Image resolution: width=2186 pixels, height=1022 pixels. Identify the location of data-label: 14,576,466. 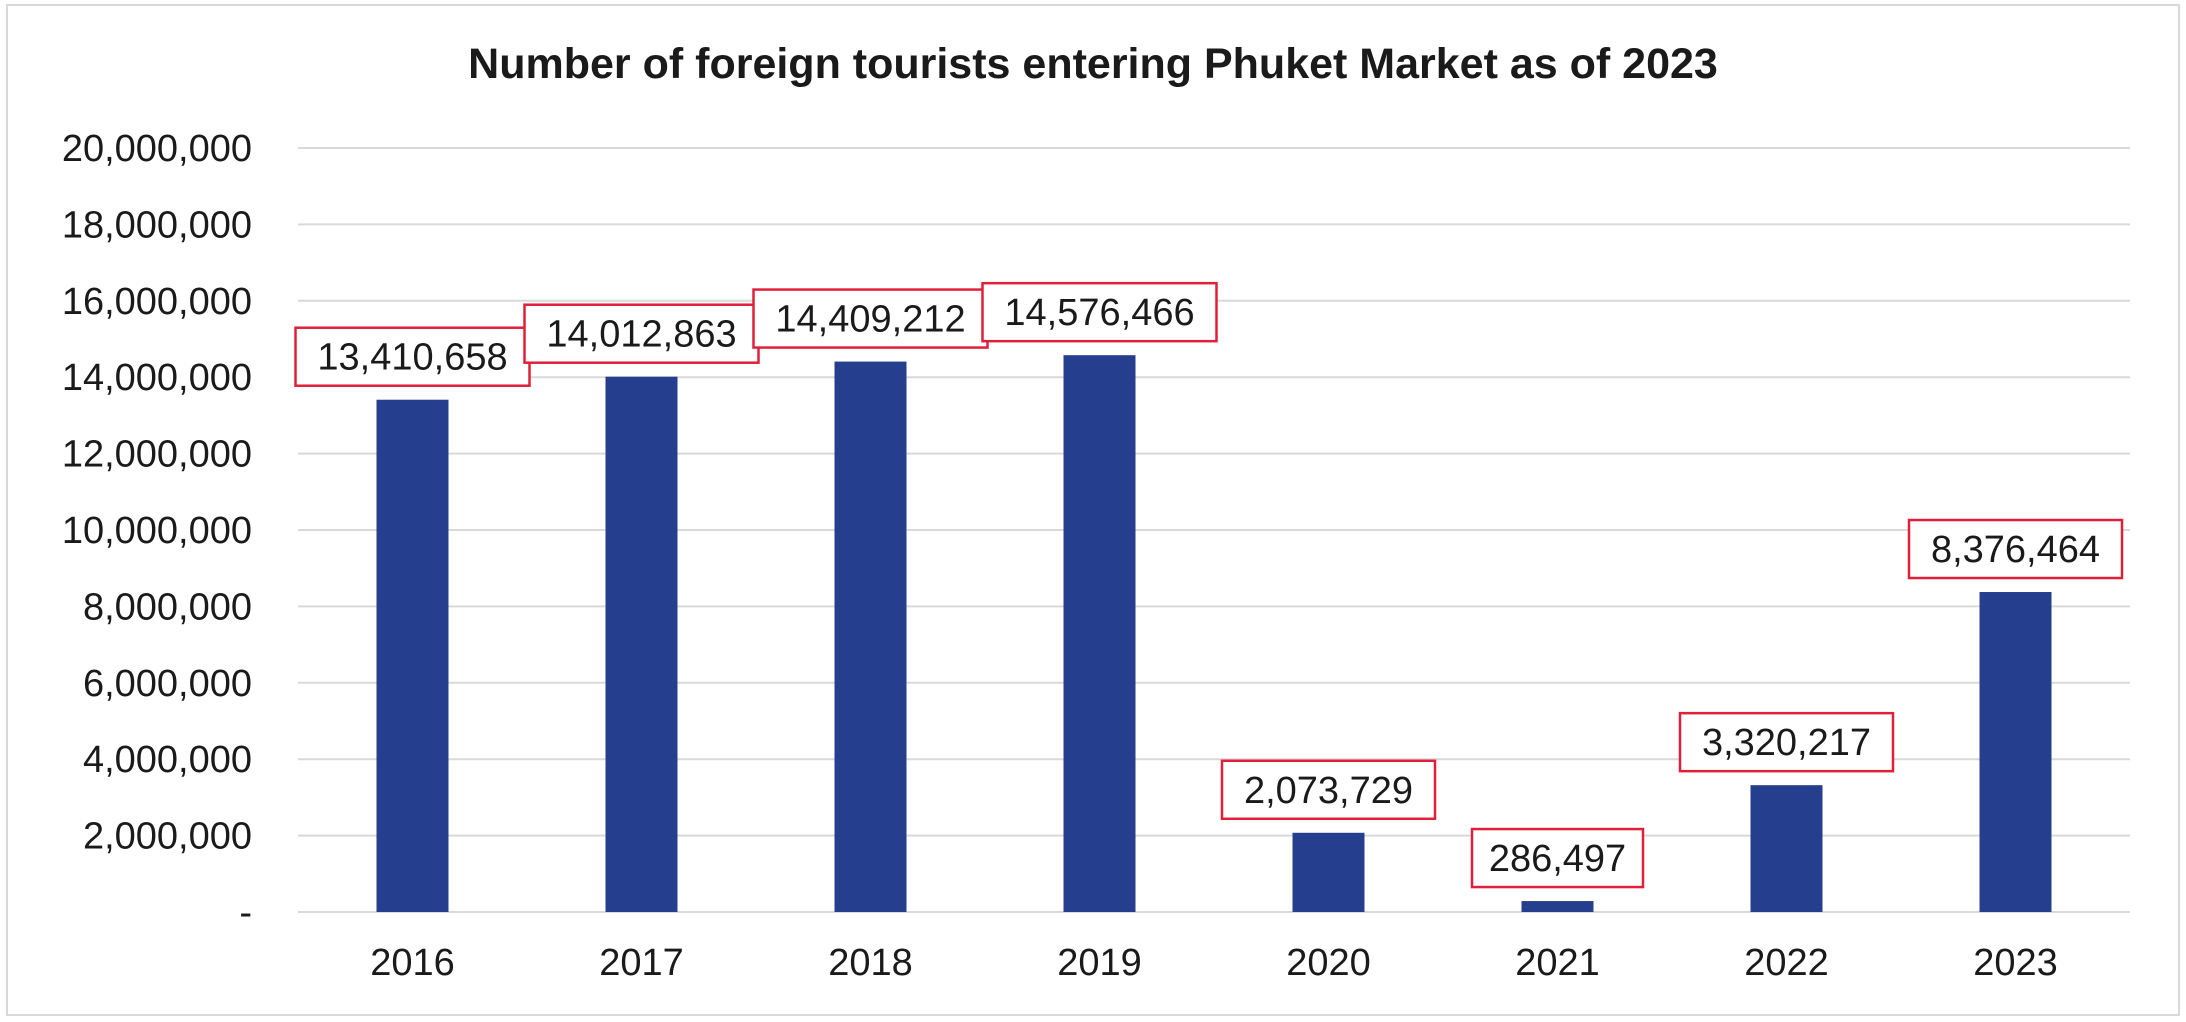
(1099, 313).